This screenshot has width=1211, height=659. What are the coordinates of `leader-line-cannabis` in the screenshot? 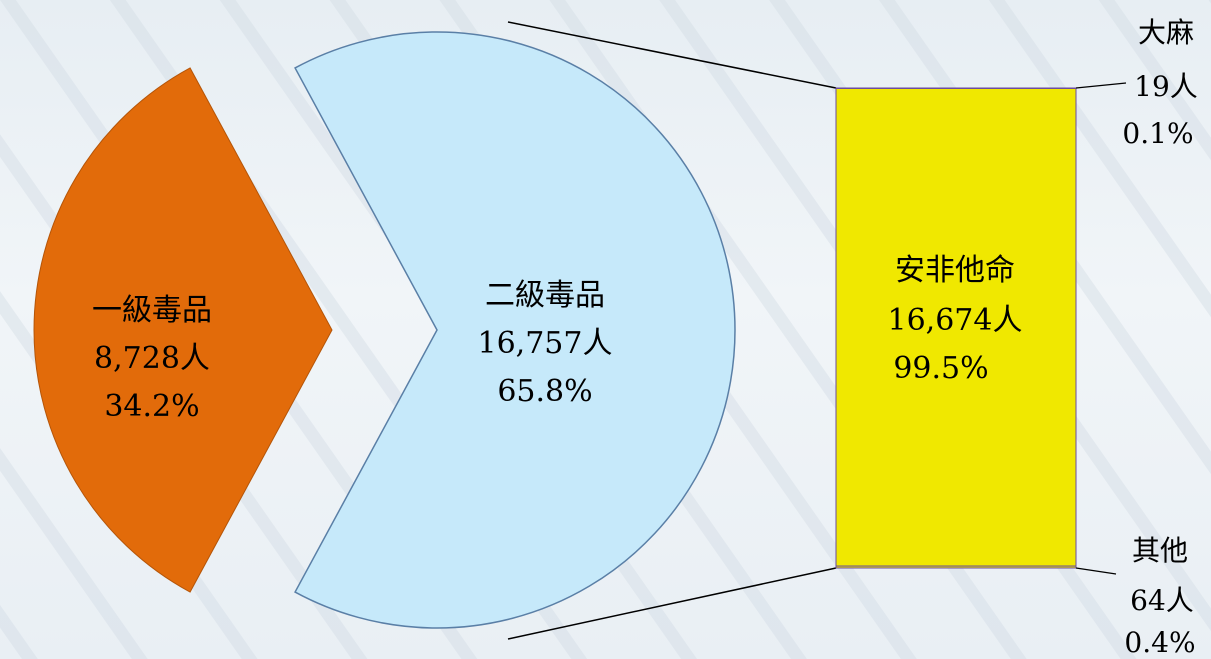 It's located at (1101, 85).